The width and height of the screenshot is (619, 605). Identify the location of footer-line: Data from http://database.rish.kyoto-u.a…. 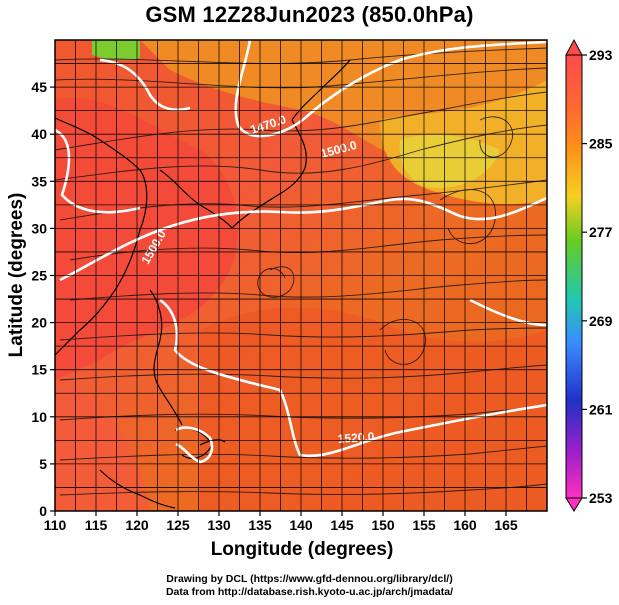
(309, 592).